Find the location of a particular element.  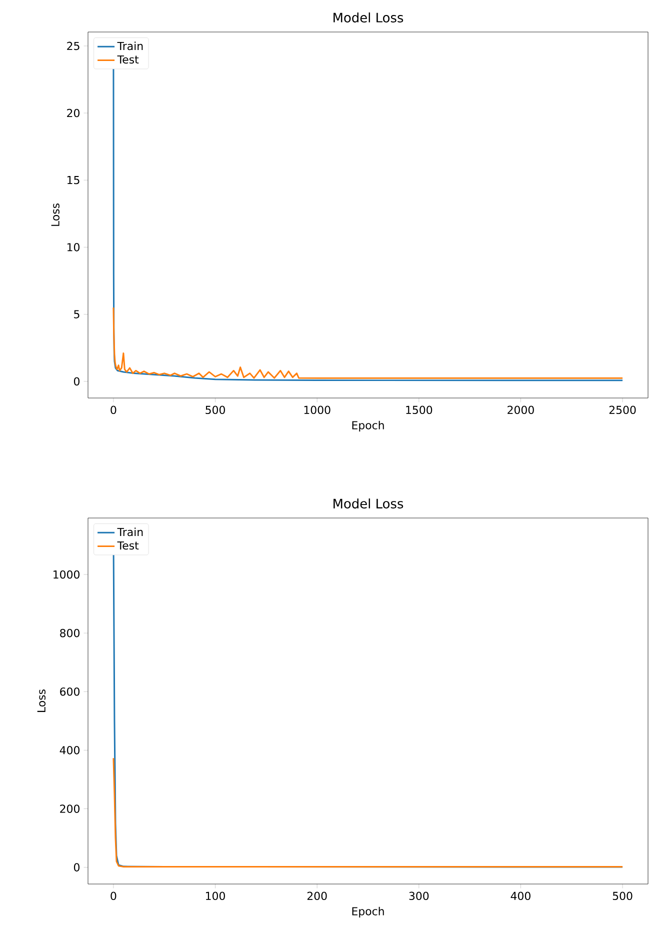

line-series is located at coordinates (368, 812).